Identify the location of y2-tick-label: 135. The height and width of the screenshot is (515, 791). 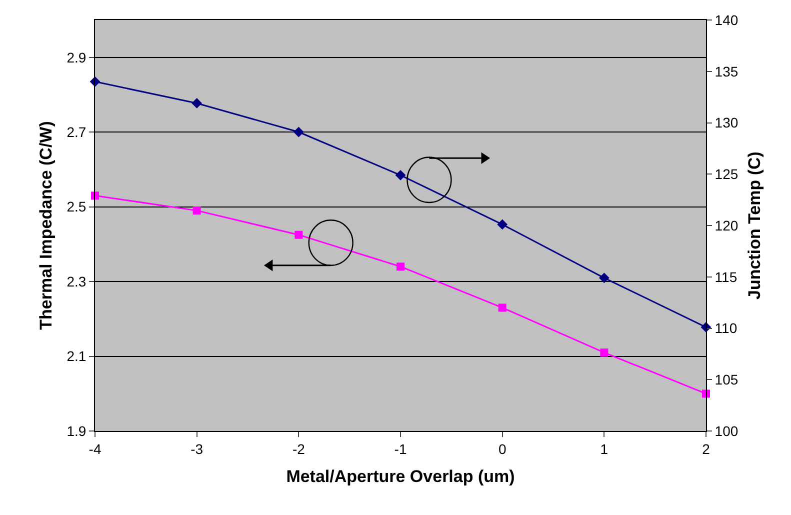
(726, 71).